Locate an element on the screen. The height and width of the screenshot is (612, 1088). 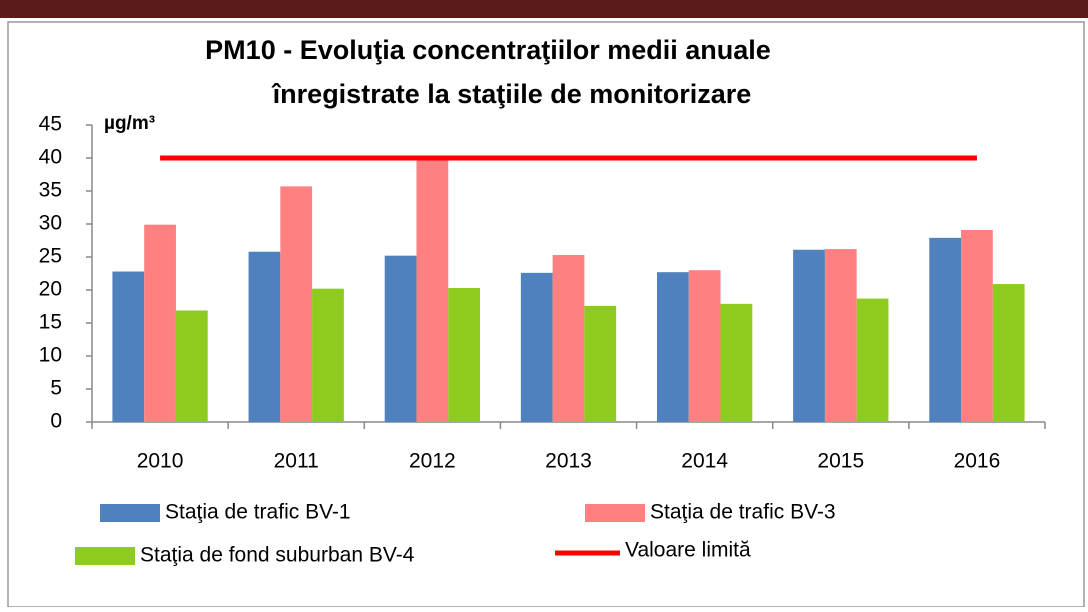
x-tick-label: 2011 is located at coordinates (296, 461).